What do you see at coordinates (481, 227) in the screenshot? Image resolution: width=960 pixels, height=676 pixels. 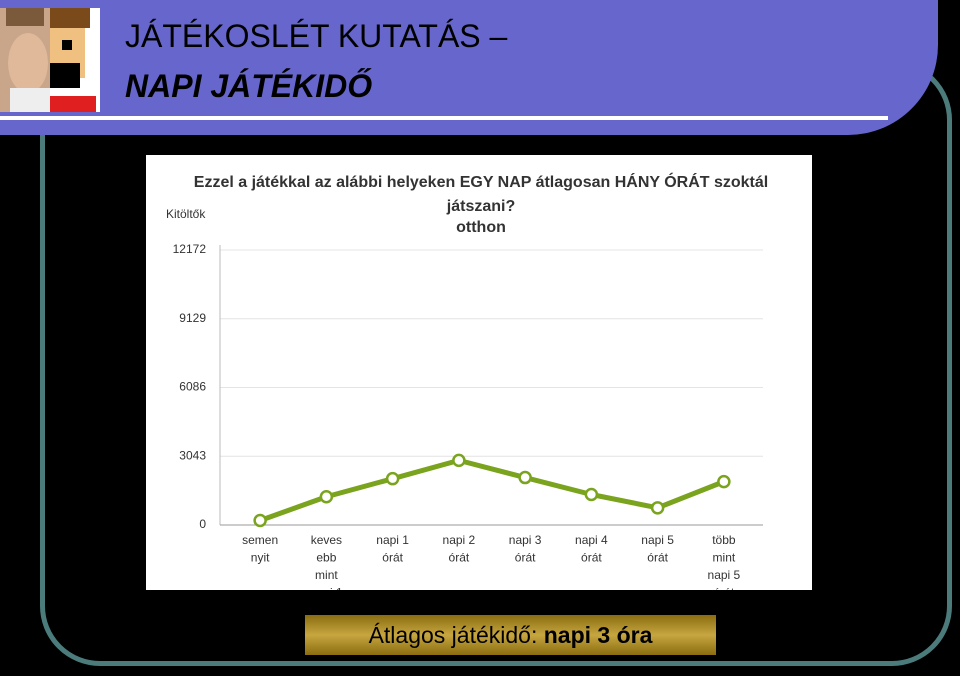 I see `chart-subtitle: otthon` at bounding box center [481, 227].